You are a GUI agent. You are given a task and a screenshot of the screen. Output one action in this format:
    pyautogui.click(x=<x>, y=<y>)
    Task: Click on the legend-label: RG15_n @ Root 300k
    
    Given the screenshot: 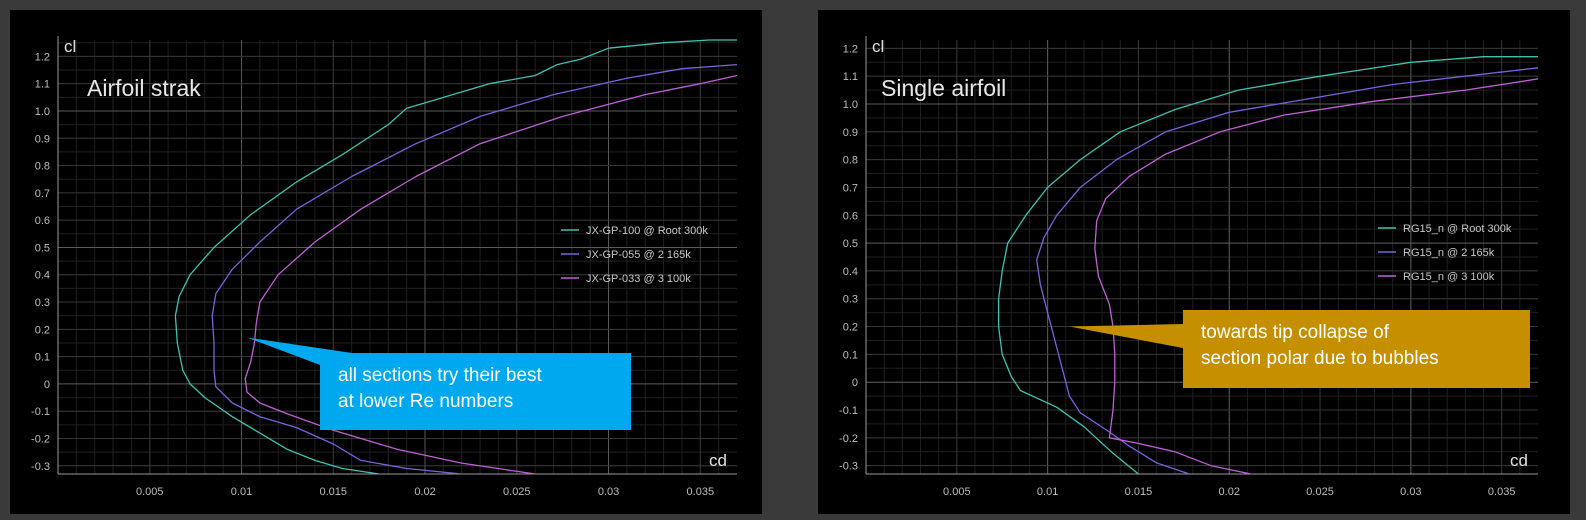 What is the action you would take?
    pyautogui.click(x=1457, y=229)
    